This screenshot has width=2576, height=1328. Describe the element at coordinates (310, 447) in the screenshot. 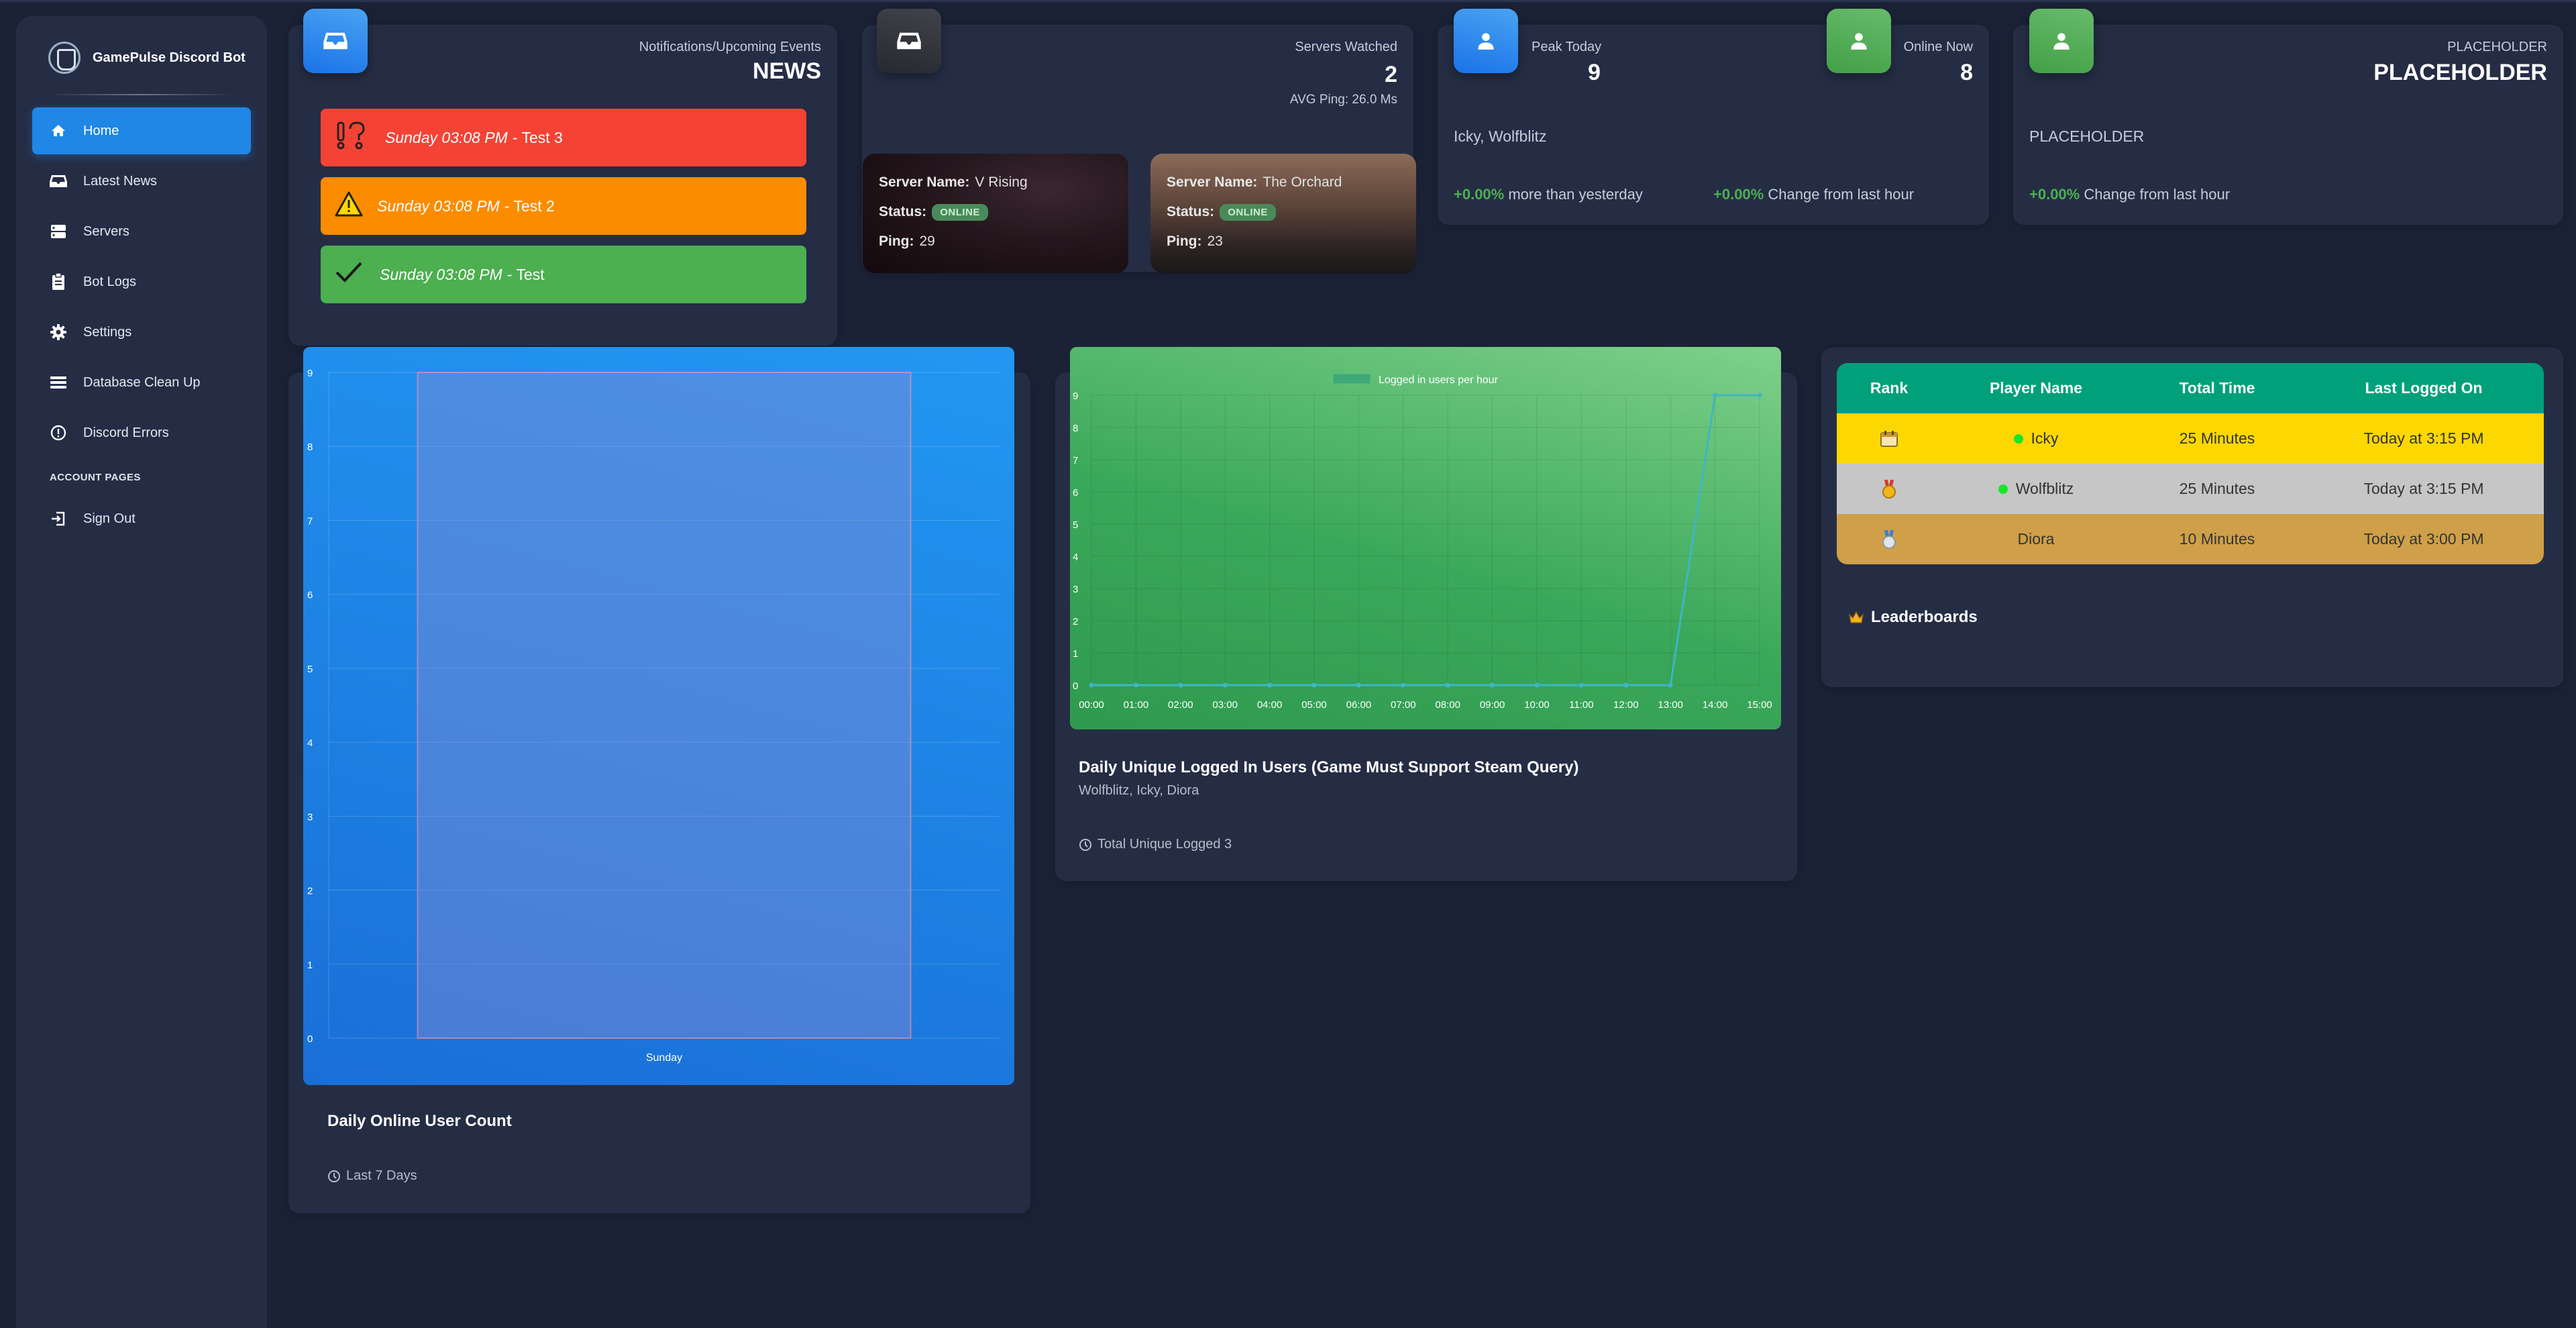

I see `y-tick-label: 8` at that location.